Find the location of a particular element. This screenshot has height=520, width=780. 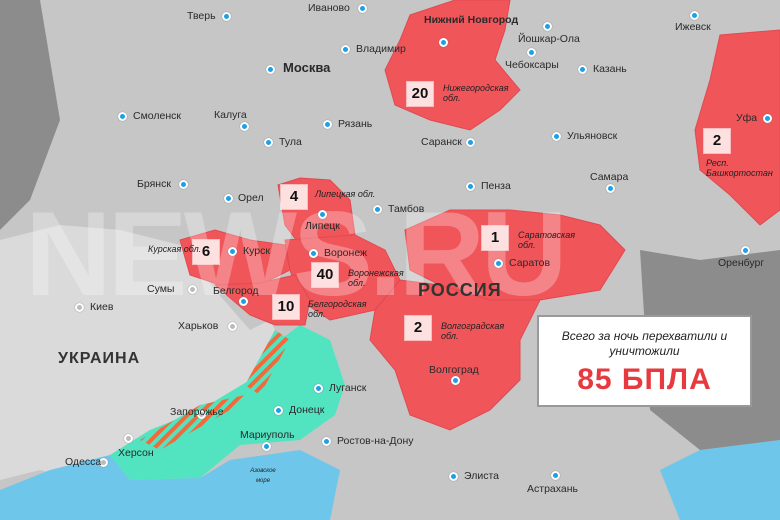

city-label: Тверь is located at coordinates (201, 16).